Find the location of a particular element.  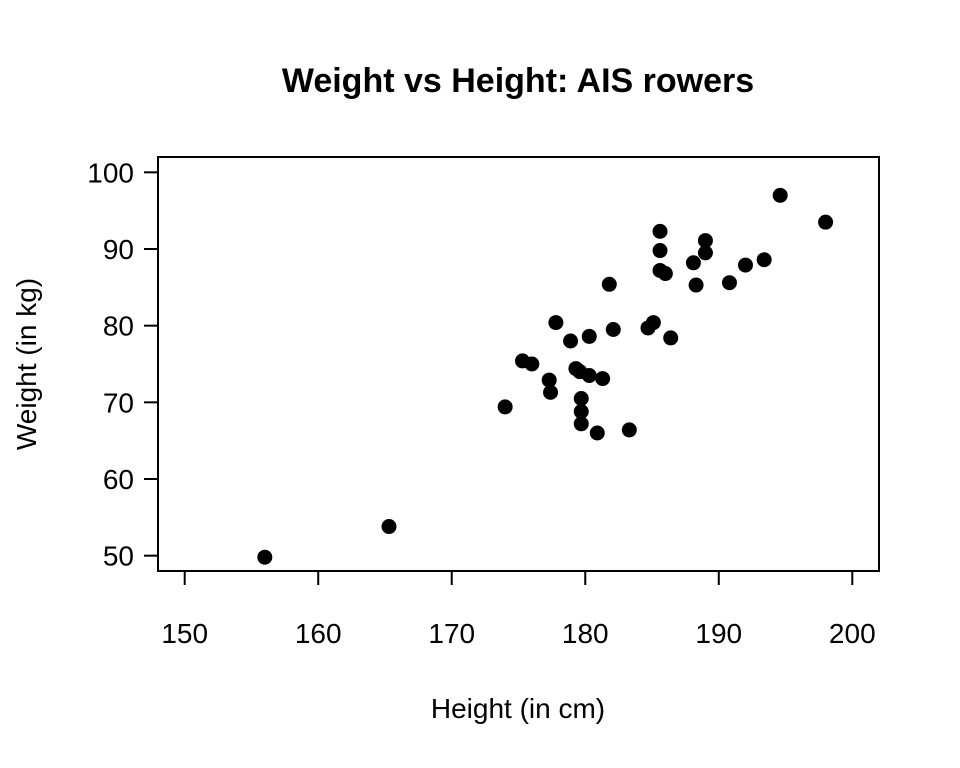

y-tick-label: 50 is located at coordinates (118, 556).